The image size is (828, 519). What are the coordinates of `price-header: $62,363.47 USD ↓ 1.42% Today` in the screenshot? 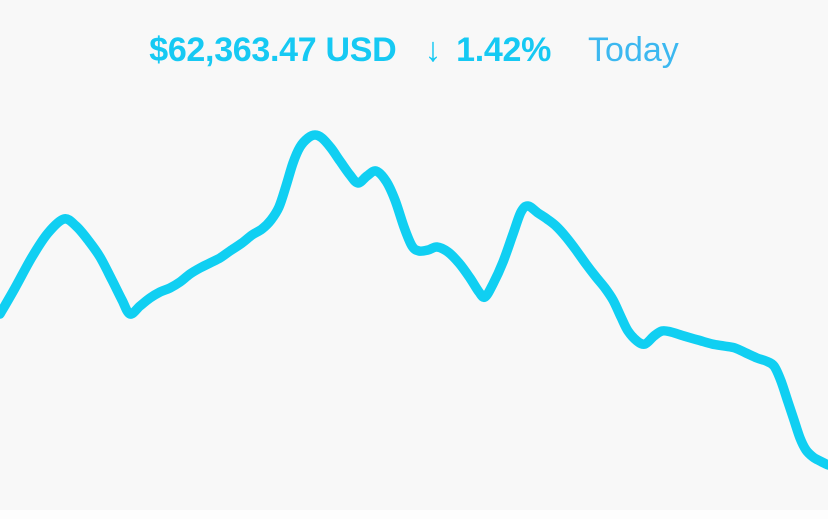 It's located at (414, 50).